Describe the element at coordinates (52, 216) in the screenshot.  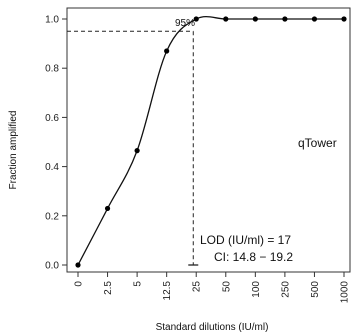
I see `y-tick-label: 0.2` at that location.